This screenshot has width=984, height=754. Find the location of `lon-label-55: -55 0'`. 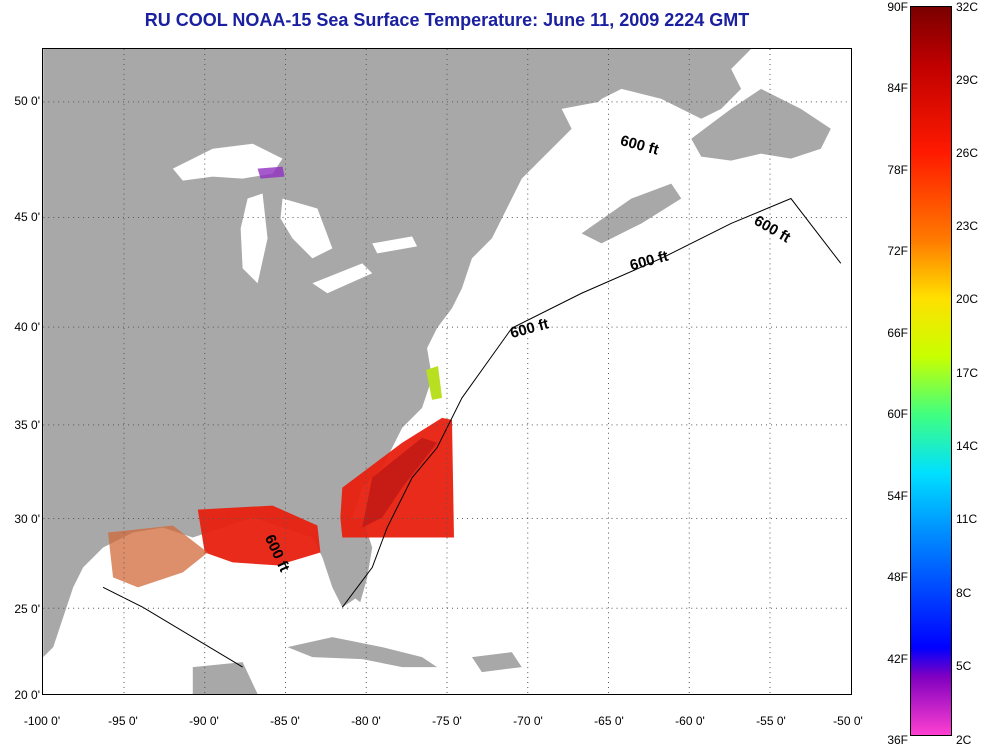

lon-label-55: -55 0' is located at coordinates (771, 721).